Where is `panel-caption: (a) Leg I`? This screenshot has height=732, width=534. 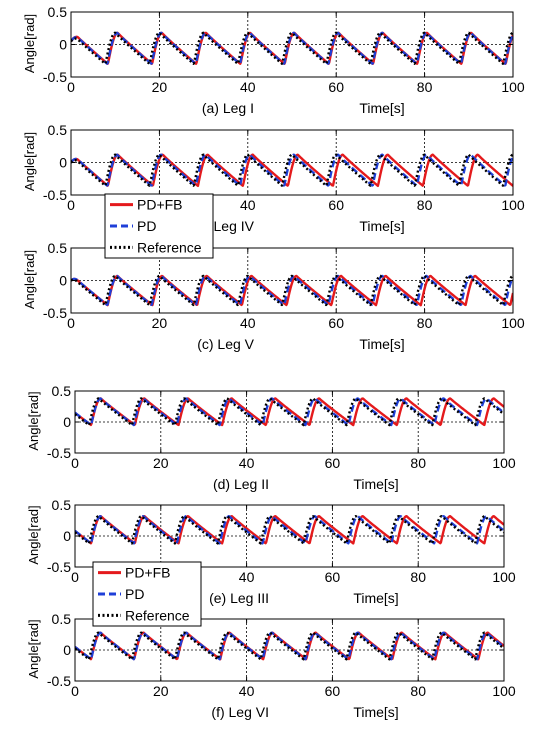
panel-caption: (a) Leg I is located at coordinates (228, 108).